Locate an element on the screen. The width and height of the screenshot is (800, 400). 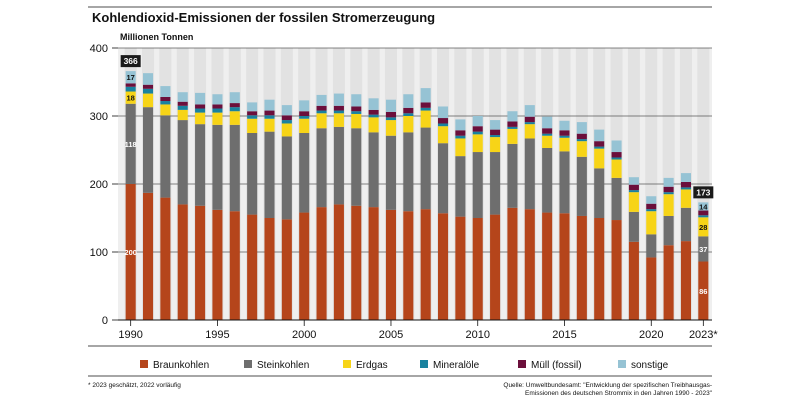
bar-1990 is located at coordinates (130, 195).